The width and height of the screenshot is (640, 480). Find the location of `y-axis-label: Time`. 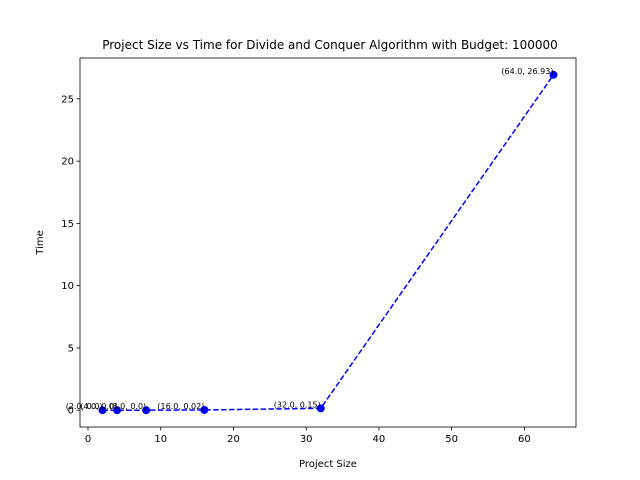

y-axis-label: Time is located at coordinates (40, 242).